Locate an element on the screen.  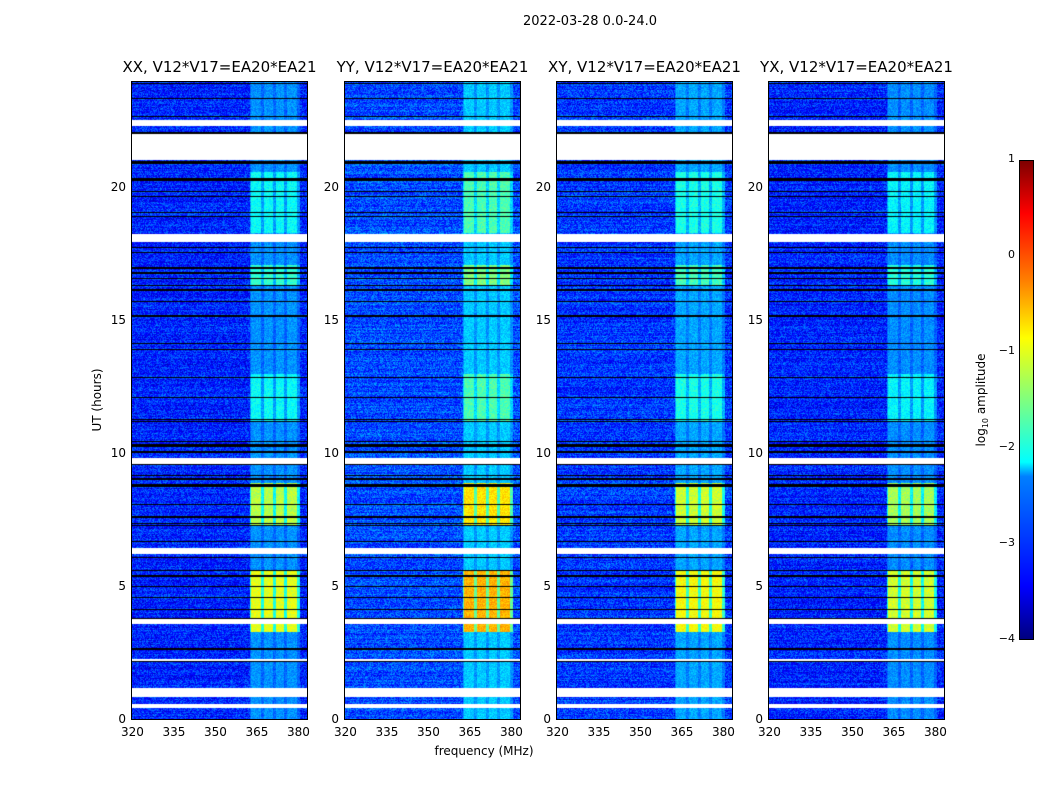
colorbar-tick-label: −3 is located at coordinates (1006, 542).